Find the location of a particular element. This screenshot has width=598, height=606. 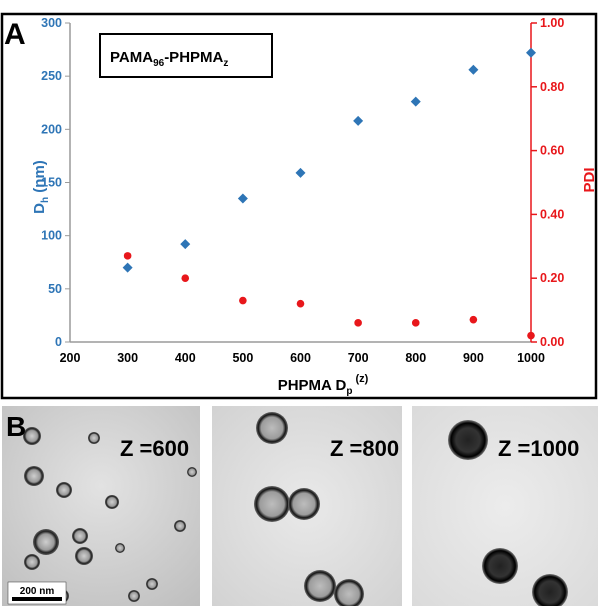

x-tick-label-500: 500 is located at coordinates (242, 358).